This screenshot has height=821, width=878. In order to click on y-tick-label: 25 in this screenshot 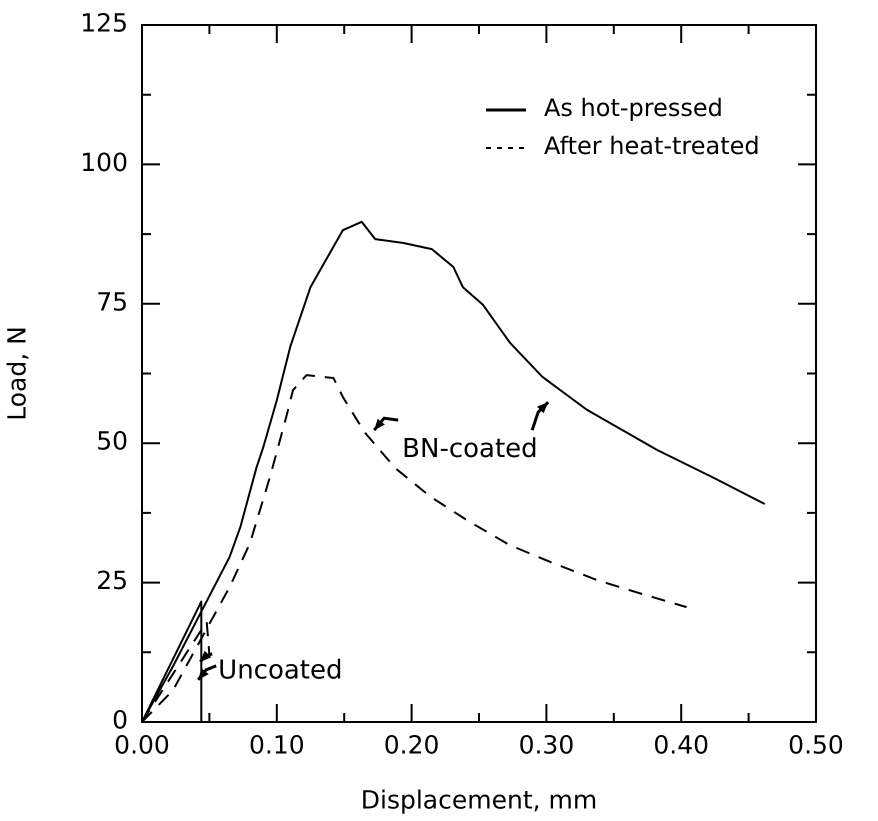, I will do `click(112, 581)`.